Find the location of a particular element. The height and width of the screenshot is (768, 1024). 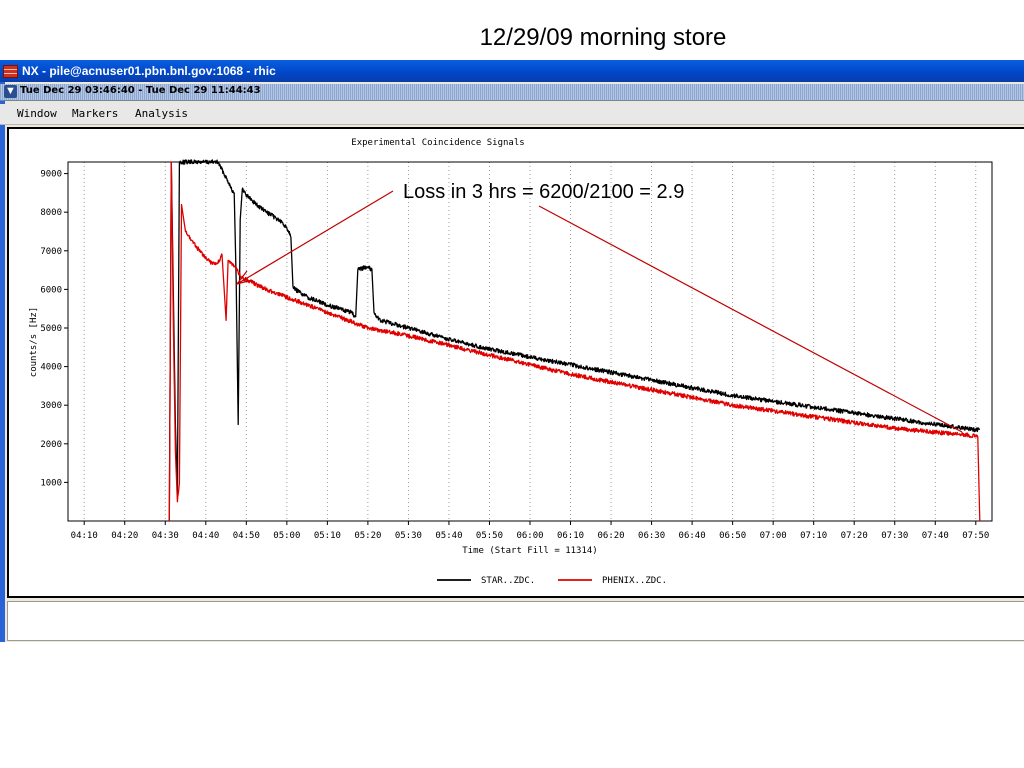

chart-title: Experimental Coincidence Signals is located at coordinates (437, 143).